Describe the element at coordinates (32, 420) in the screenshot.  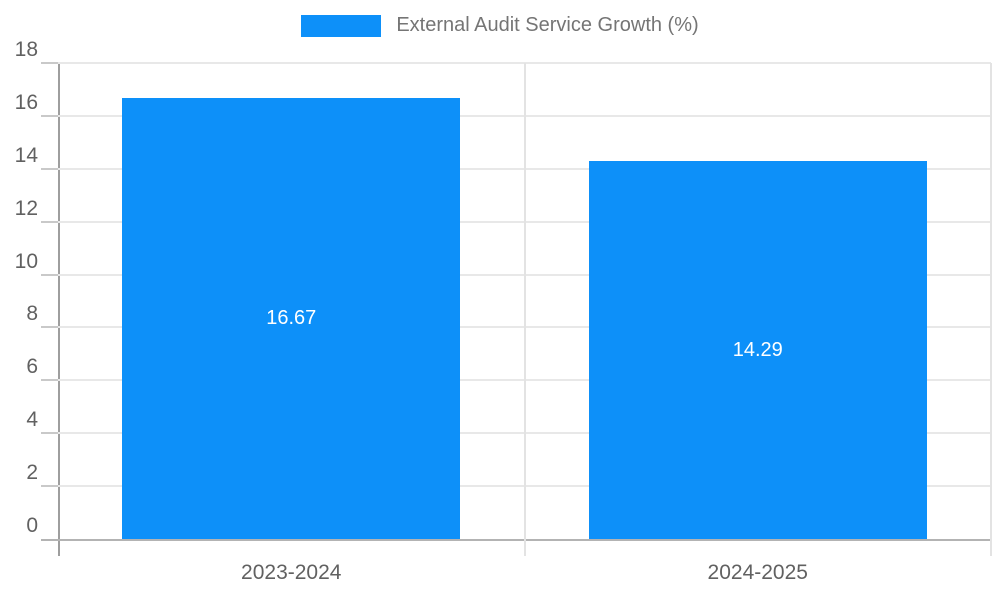
I see `y-tick-label: 4` at that location.